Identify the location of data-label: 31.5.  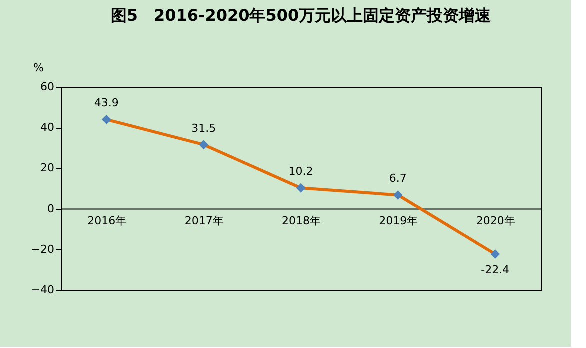
(204, 128).